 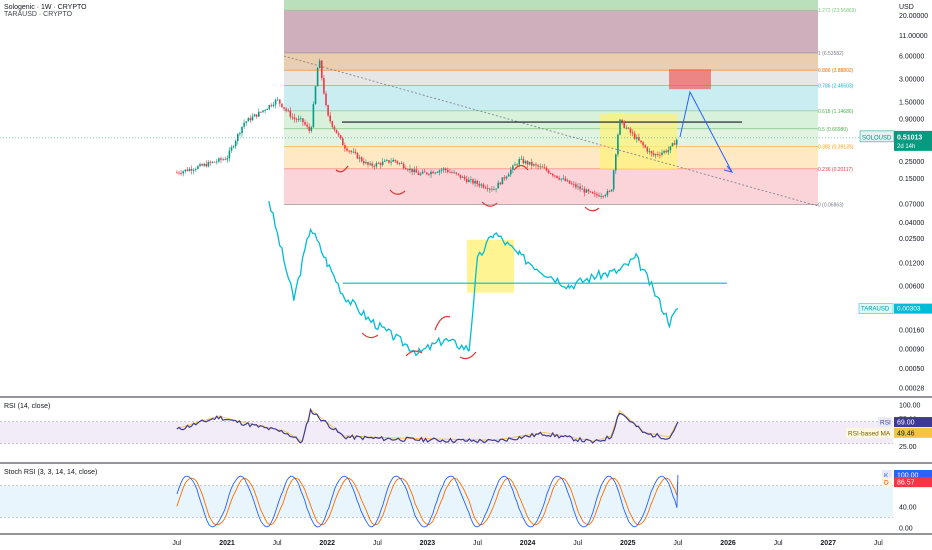 I want to click on time-tick-3: 2022, so click(x=327, y=543).